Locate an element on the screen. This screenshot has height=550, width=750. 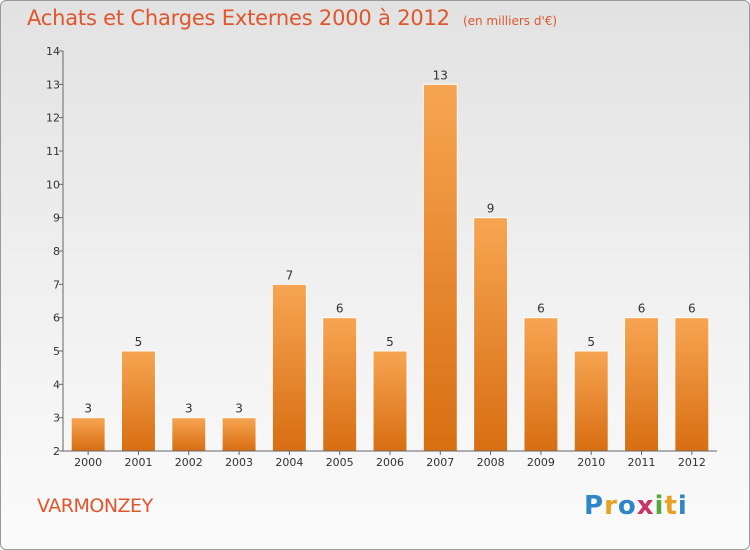
x-tick-2008: 2008 is located at coordinates (491, 462).